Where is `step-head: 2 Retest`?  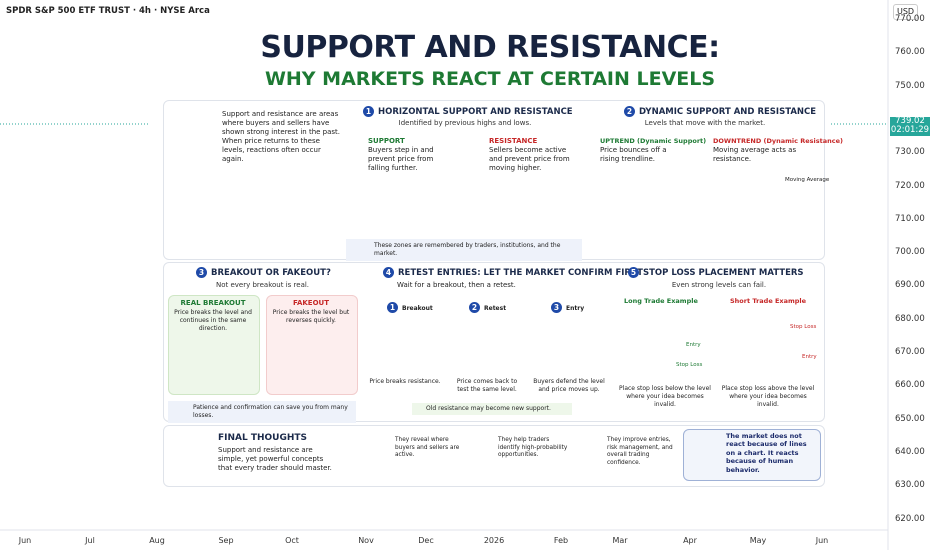 step-head: 2 Retest is located at coordinates (487, 307).